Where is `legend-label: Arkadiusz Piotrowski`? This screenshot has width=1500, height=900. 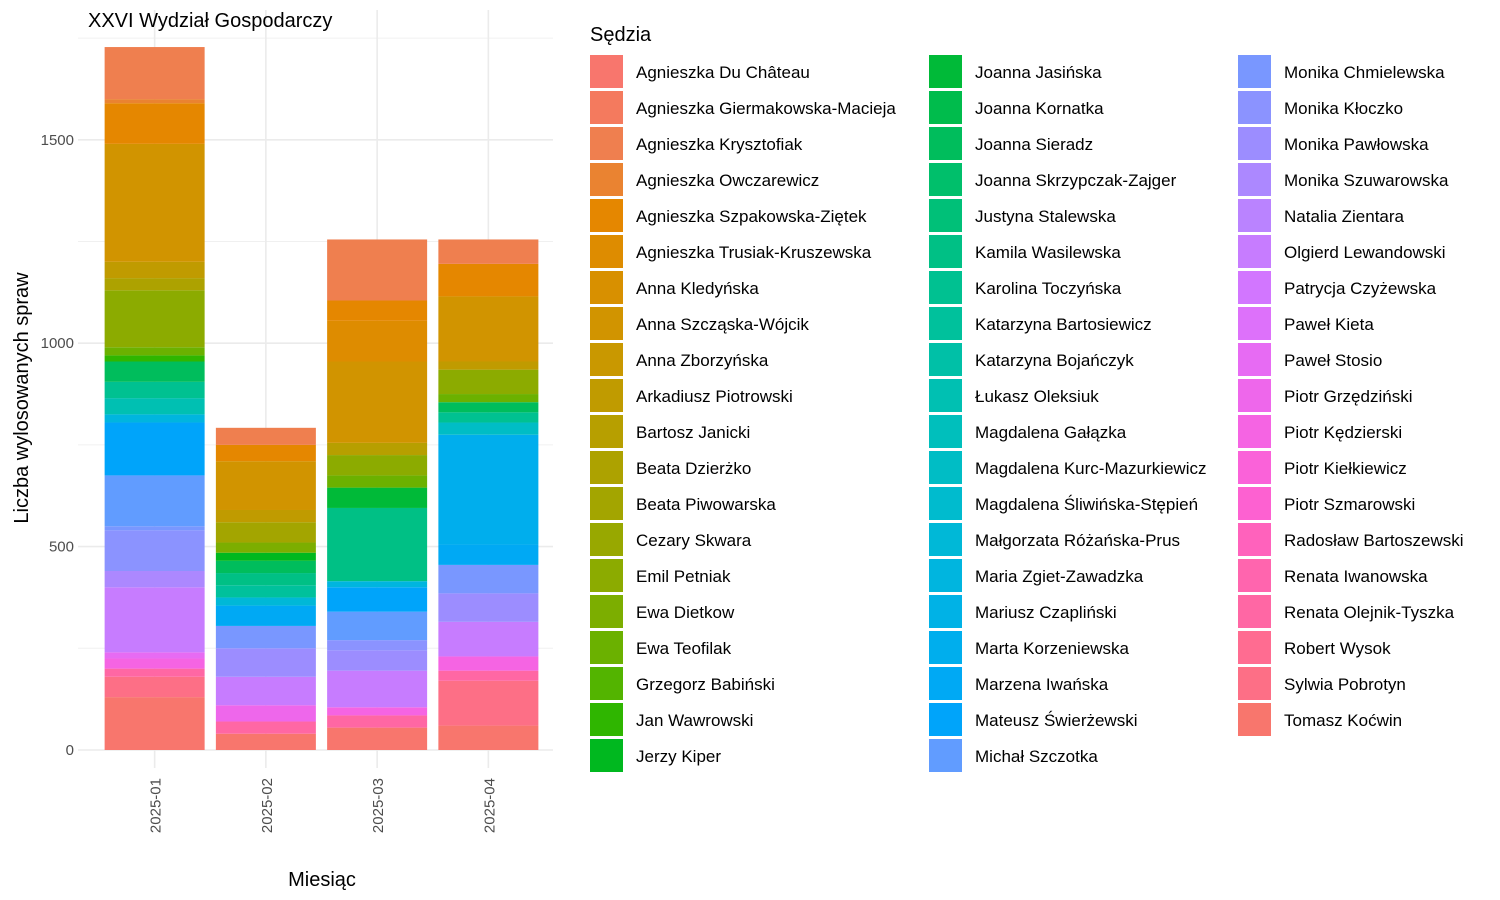
legend-label: Arkadiusz Piotrowski is located at coordinates (714, 396).